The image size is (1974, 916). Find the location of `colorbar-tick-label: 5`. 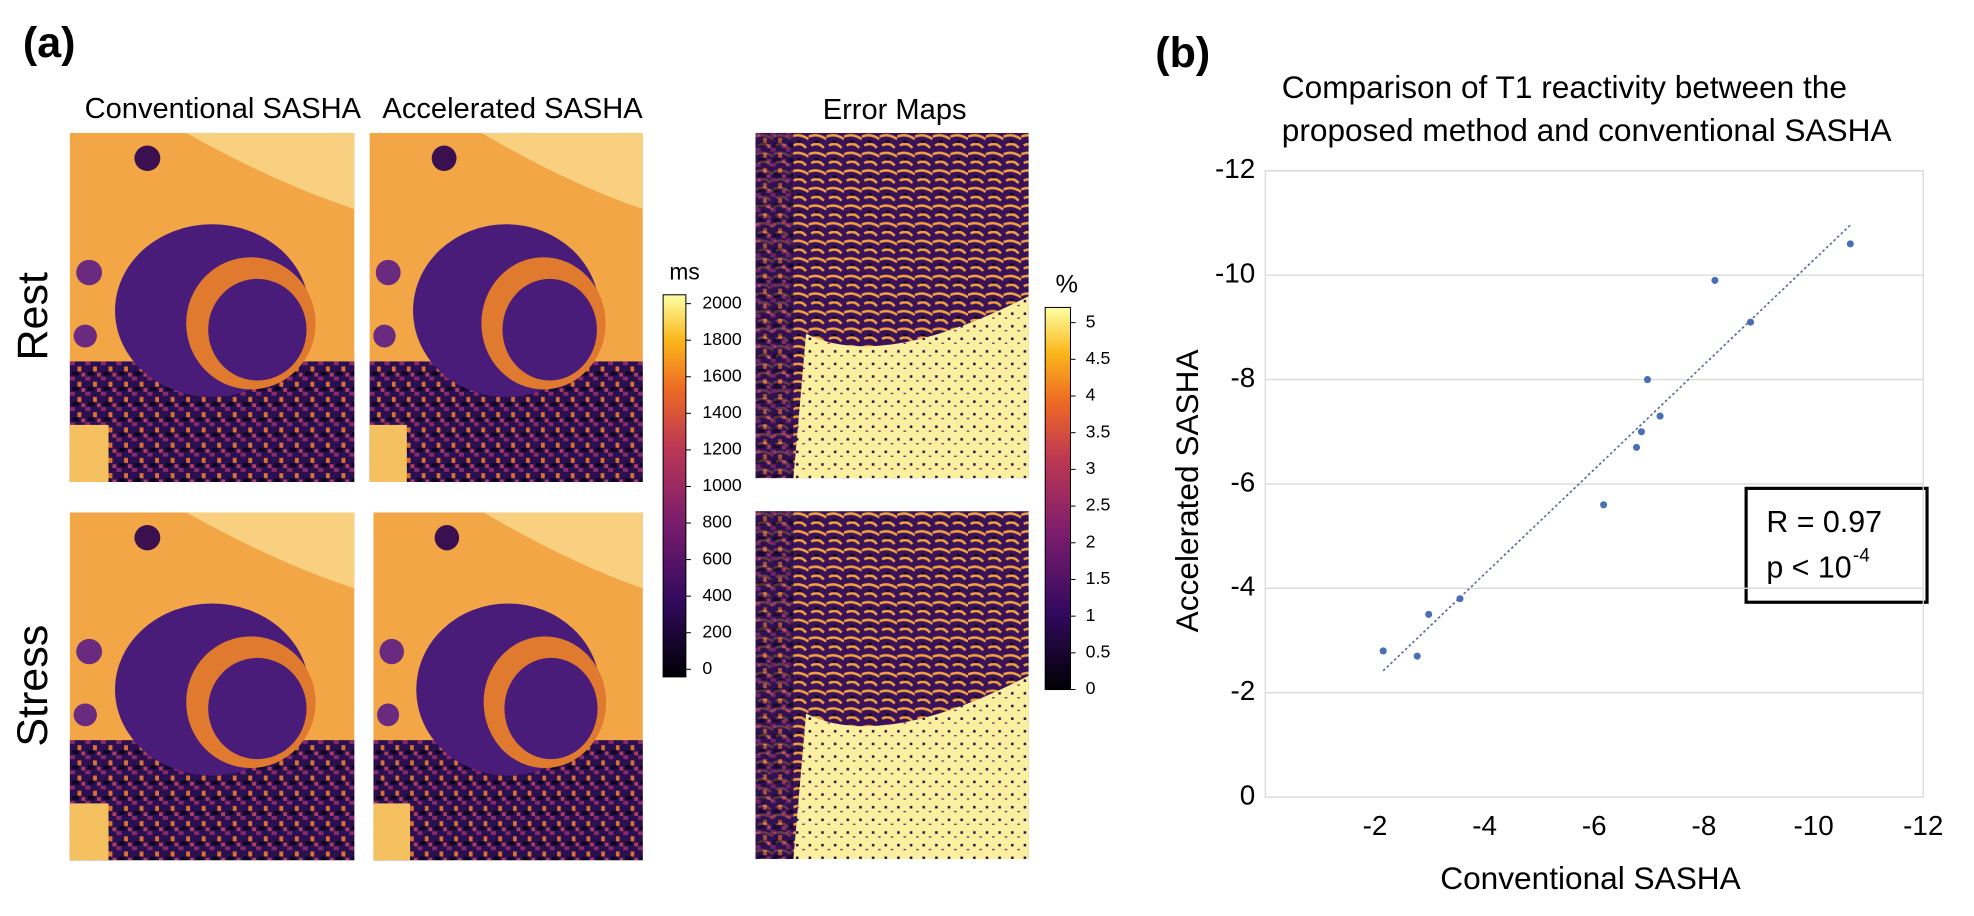

colorbar-tick-label: 5 is located at coordinates (1091, 321).